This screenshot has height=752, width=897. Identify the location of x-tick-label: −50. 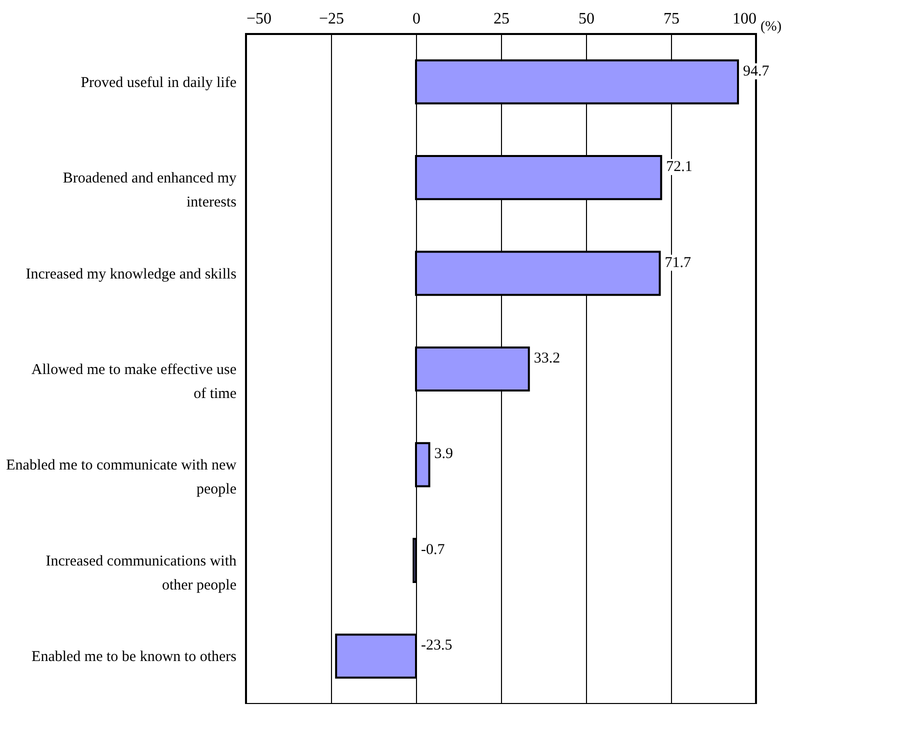
(259, 19).